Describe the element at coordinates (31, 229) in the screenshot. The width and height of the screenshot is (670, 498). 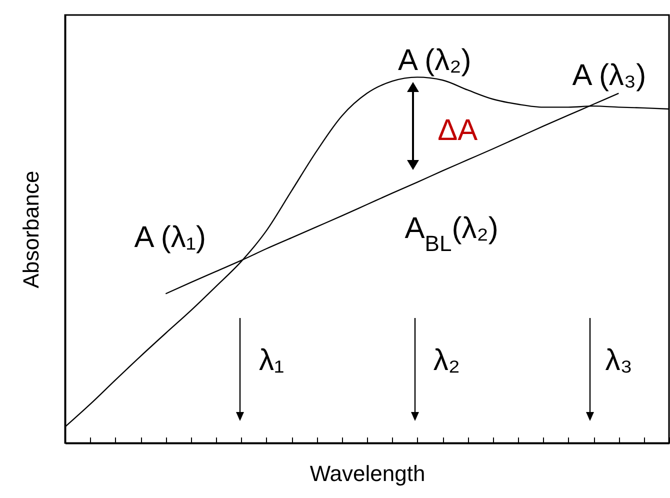
I see `y-axis-title: Absorbance` at that location.